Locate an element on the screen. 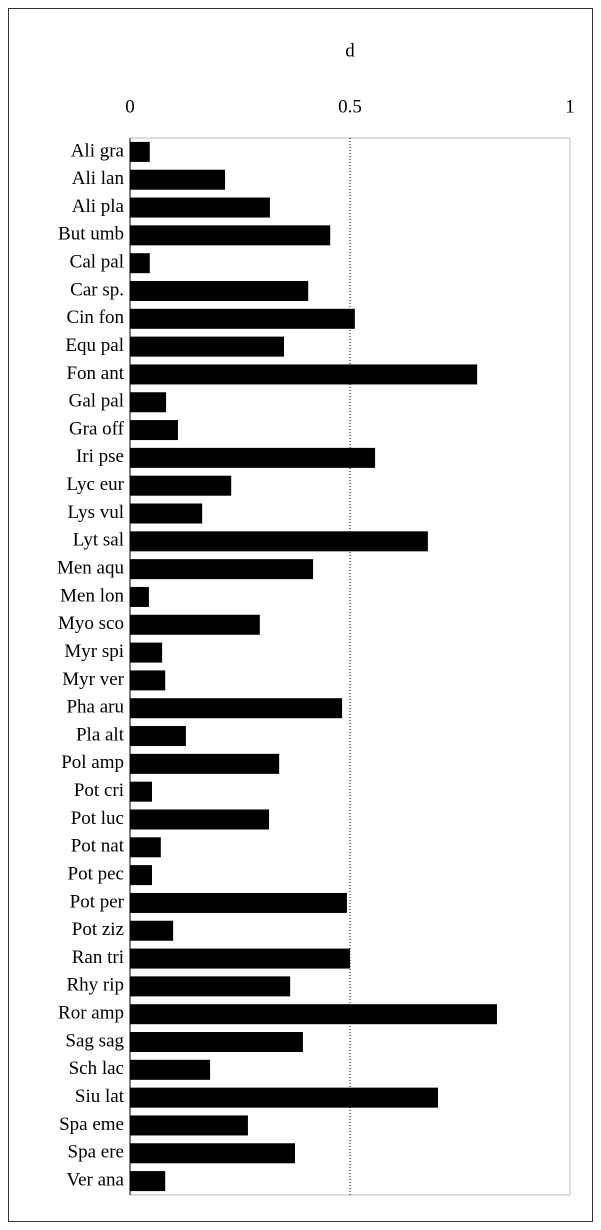  y-tick-label: Rhy rip is located at coordinates (95, 985).